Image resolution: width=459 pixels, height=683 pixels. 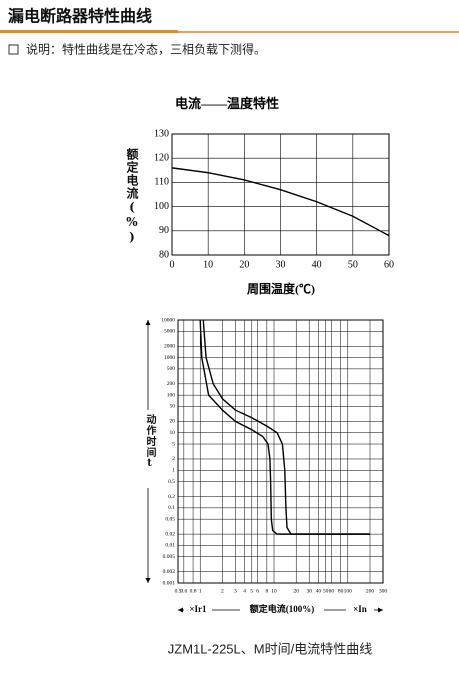 I want to click on annotation: ×In, so click(x=360, y=609).